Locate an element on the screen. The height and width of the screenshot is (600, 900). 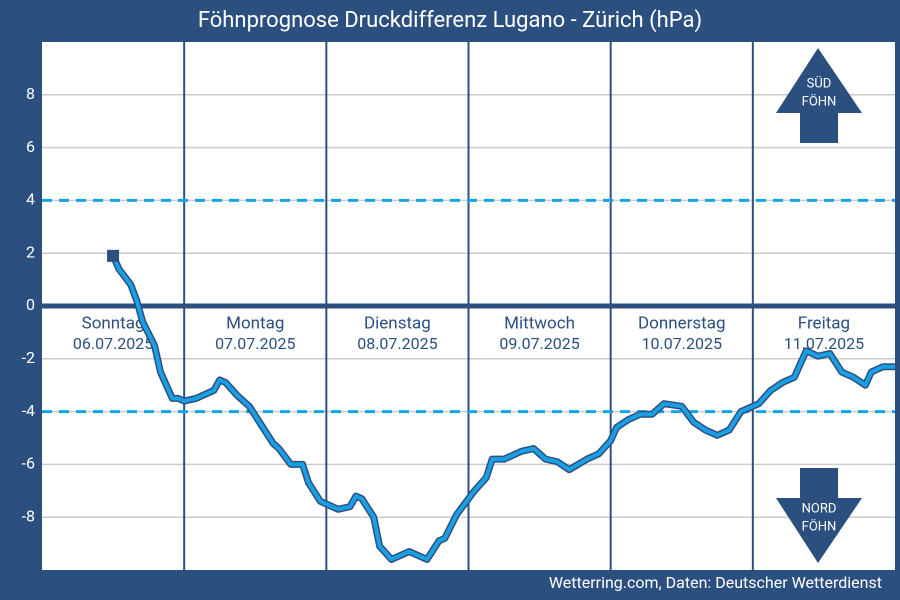
day-date: 10.07.2025 is located at coordinates (682, 343).